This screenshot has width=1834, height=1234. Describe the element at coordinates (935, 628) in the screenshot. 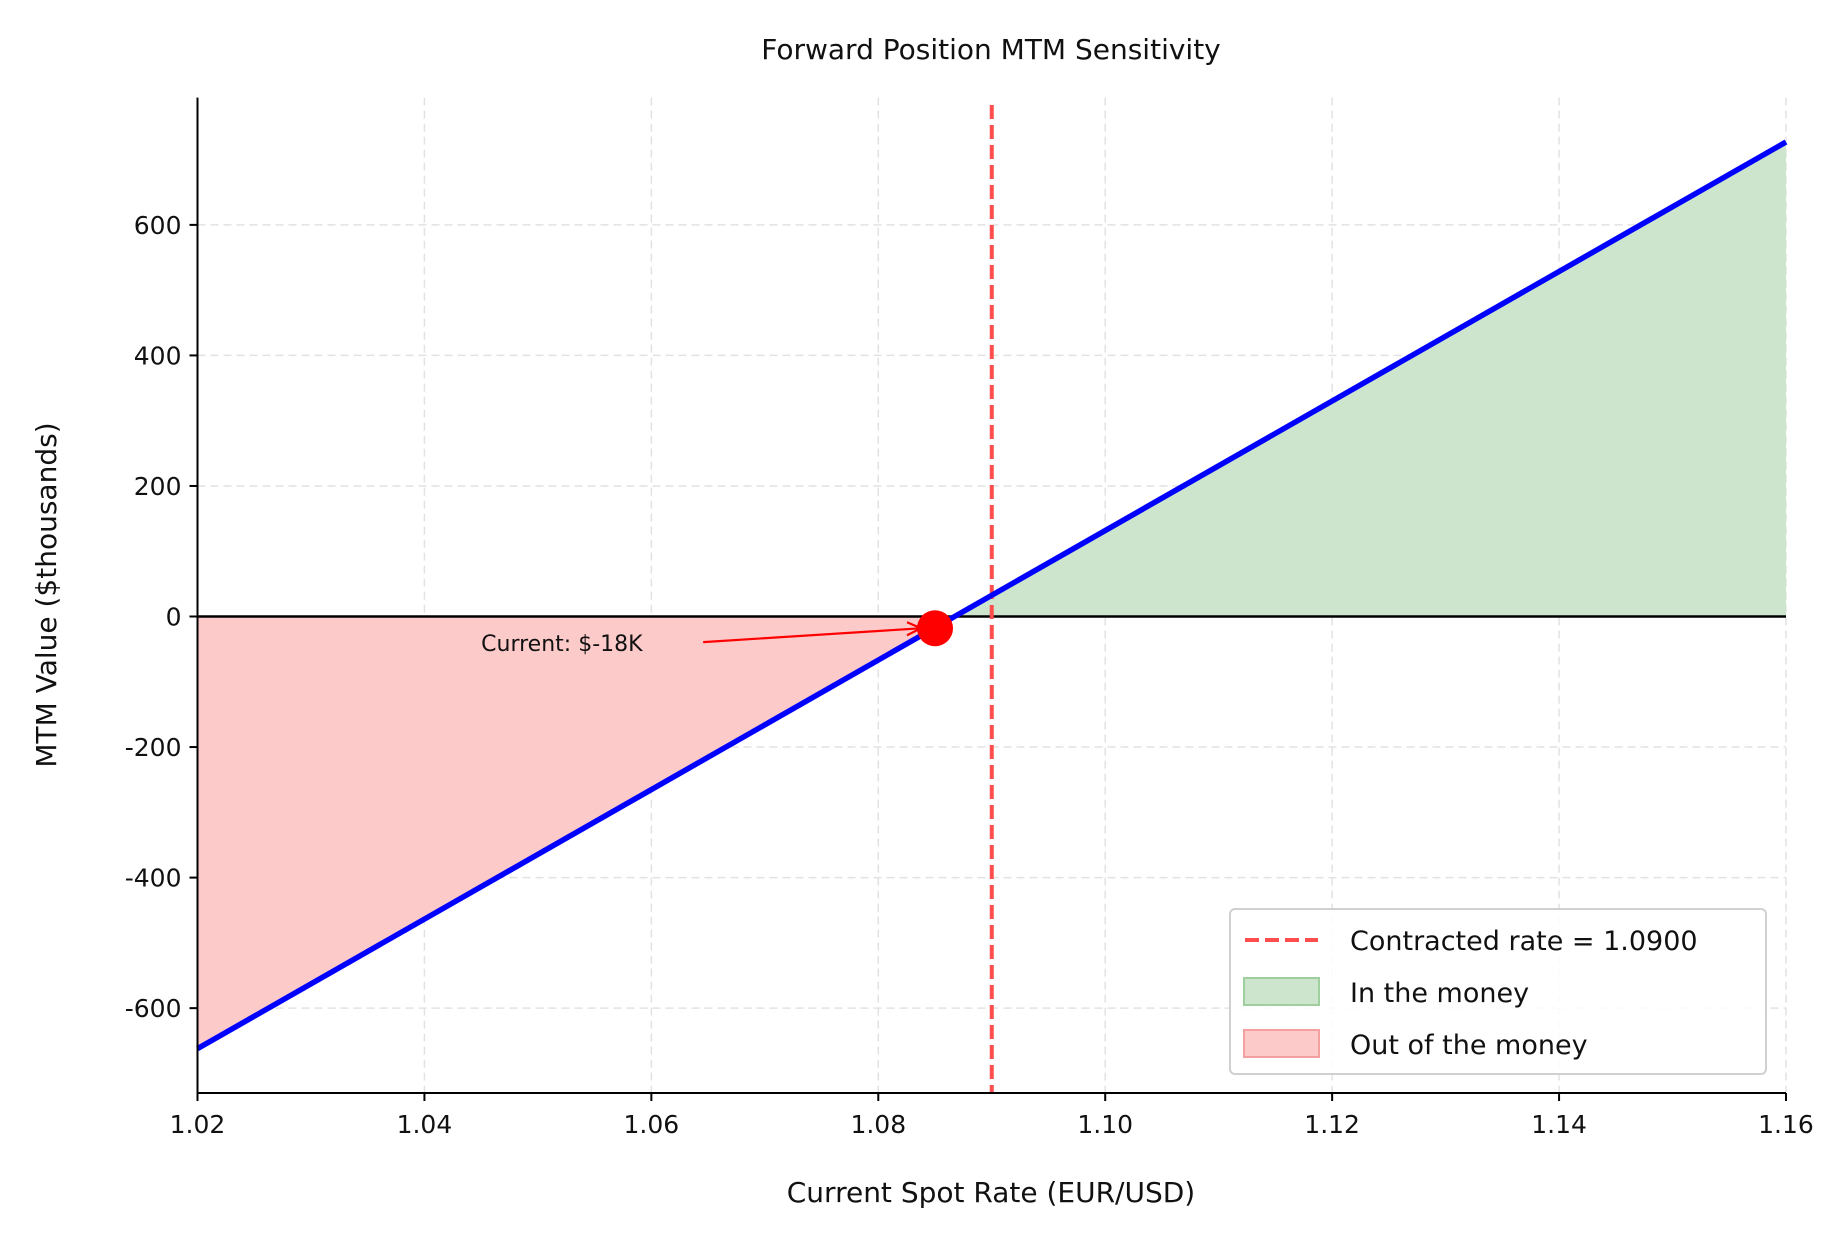

I see `current-point` at that location.